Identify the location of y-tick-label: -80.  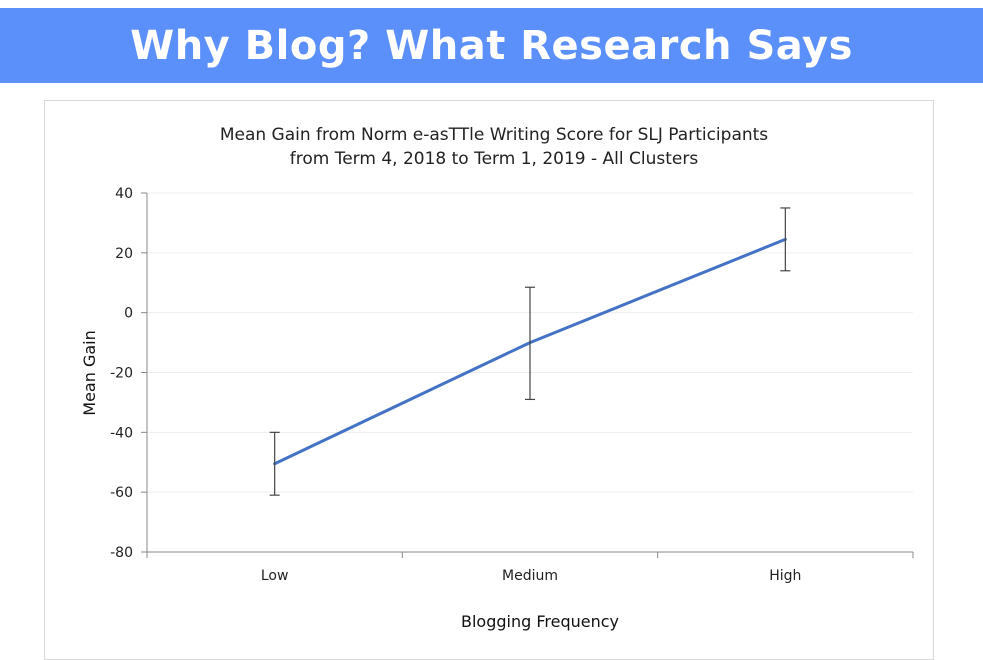
(121, 553).